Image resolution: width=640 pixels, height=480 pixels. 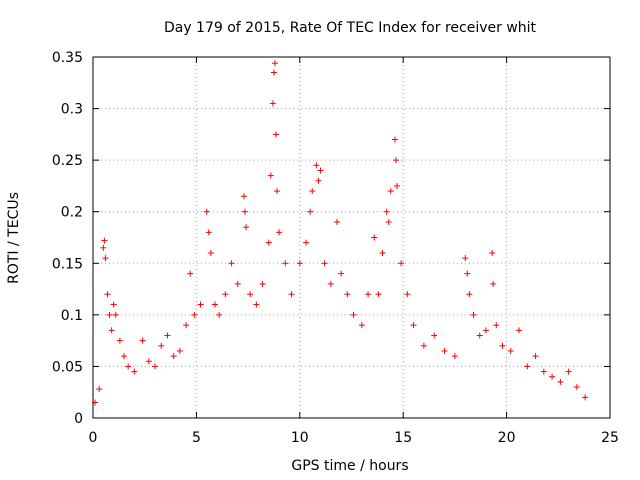 I want to click on x-tick-label: 25, so click(x=610, y=438).